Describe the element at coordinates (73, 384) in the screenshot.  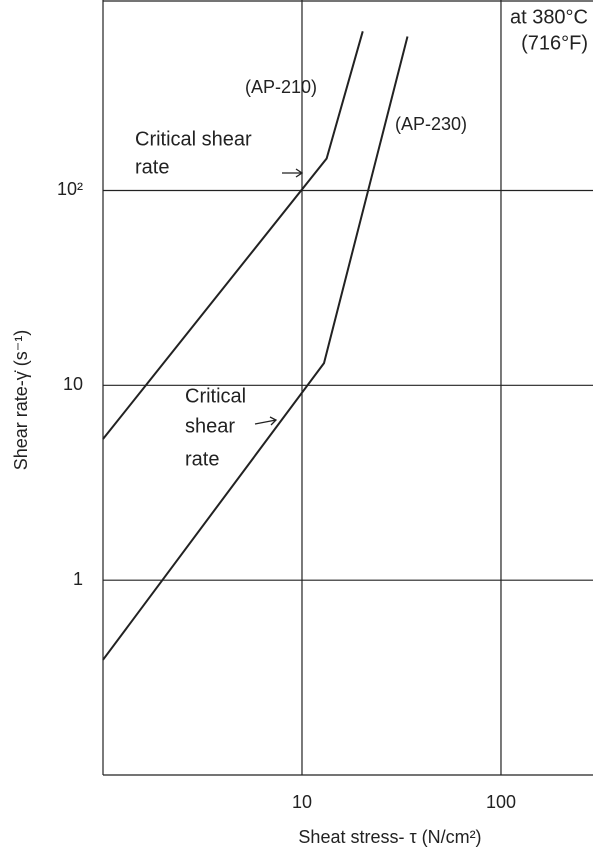
I see `y-tick-label: 10` at that location.